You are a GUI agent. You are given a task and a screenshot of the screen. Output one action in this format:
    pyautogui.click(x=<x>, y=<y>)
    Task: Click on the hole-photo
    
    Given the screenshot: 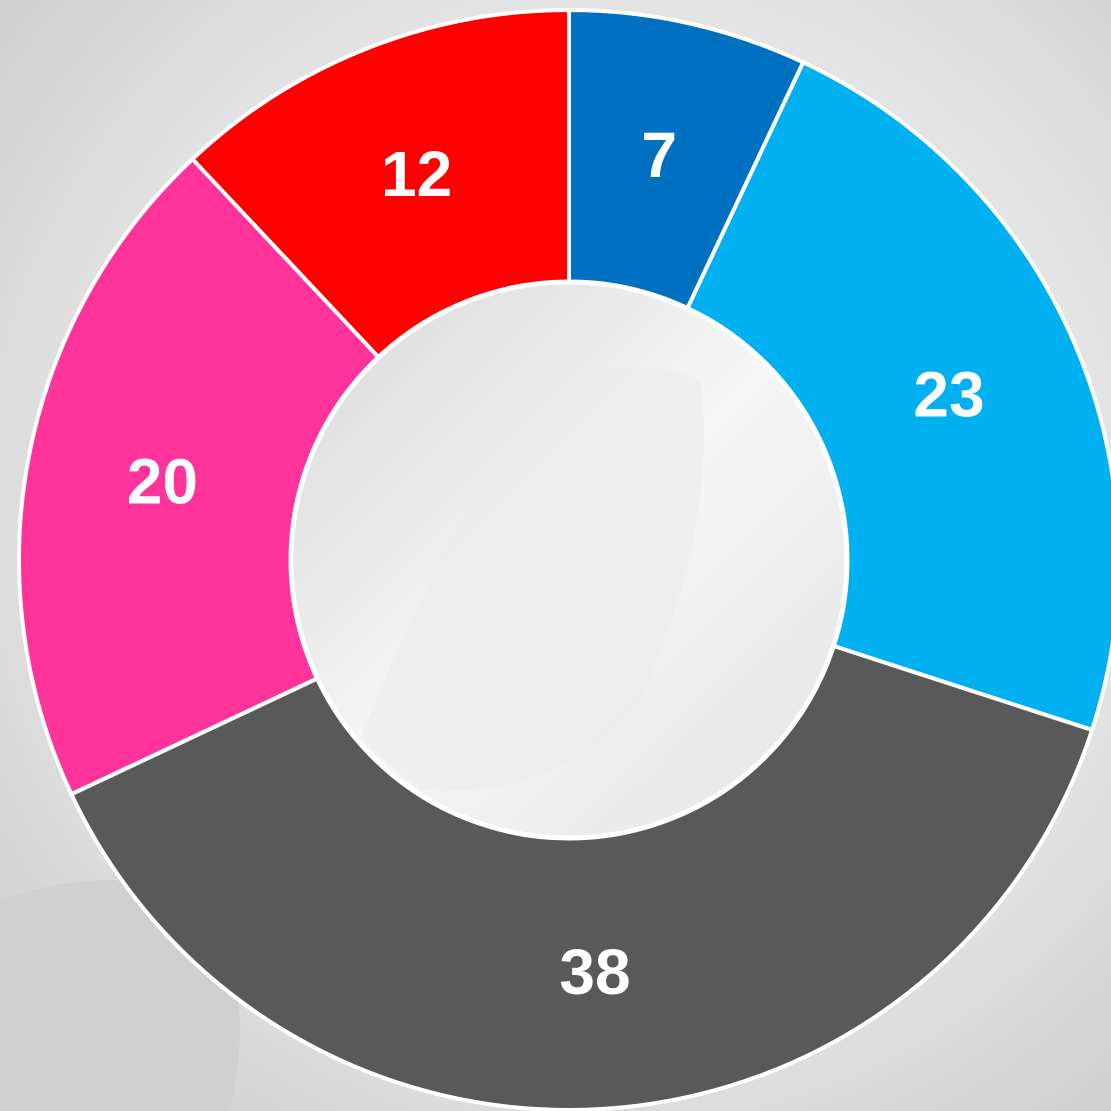 What is the action you would take?
    pyautogui.click(x=532, y=578)
    